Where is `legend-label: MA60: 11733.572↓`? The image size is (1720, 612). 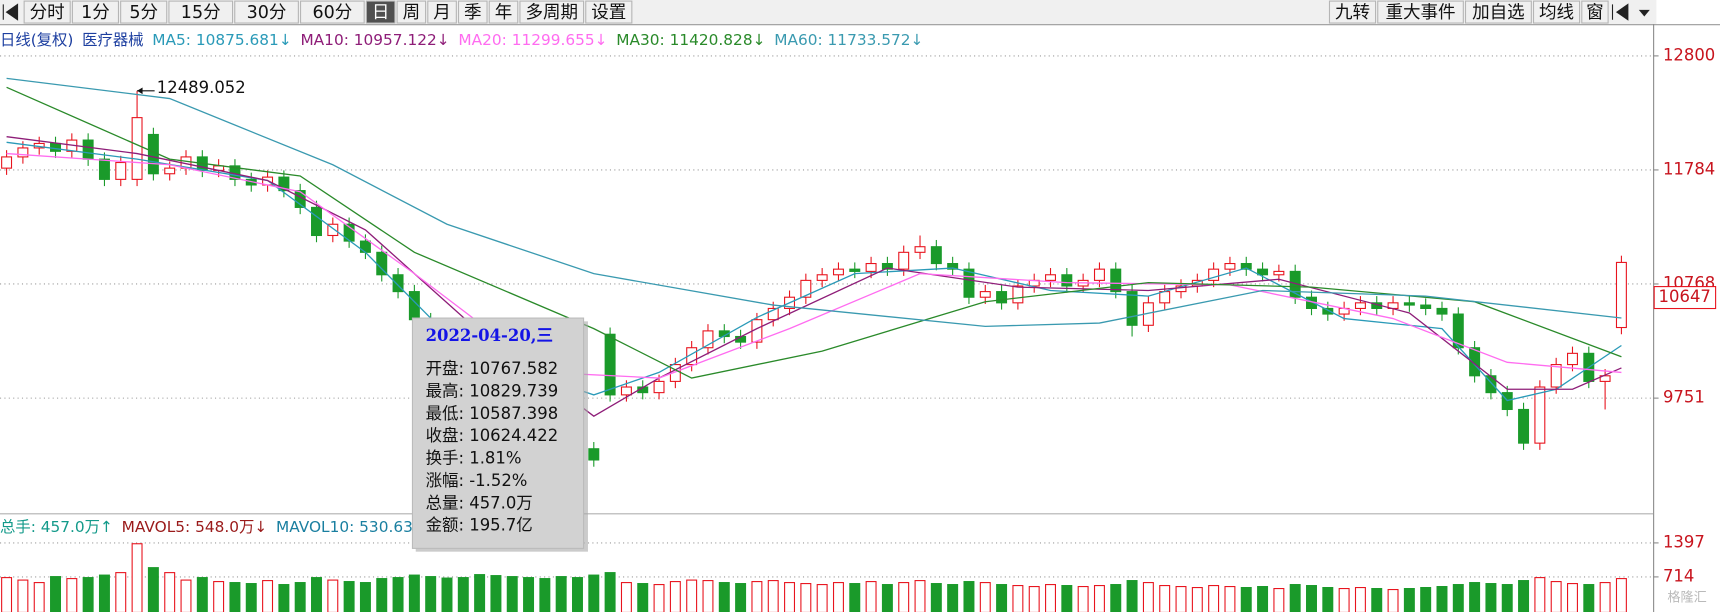
legend-label: MA60: 11733.572↓ is located at coordinates (848, 40).